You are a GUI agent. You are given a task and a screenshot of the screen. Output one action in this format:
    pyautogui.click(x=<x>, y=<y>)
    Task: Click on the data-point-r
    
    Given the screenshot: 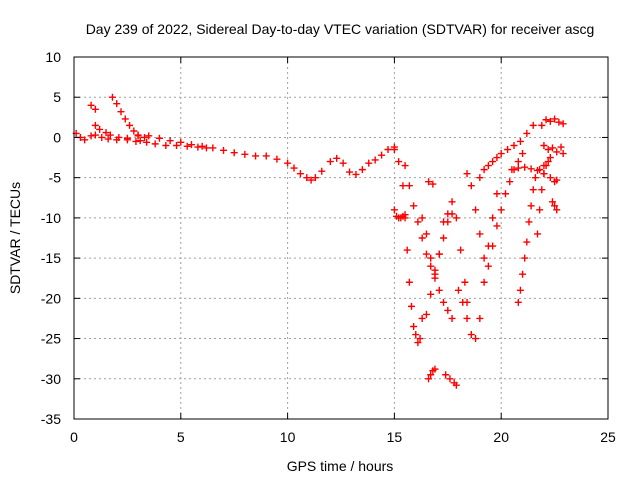 What is the action you would take?
    pyautogui.click(x=550, y=158)
    